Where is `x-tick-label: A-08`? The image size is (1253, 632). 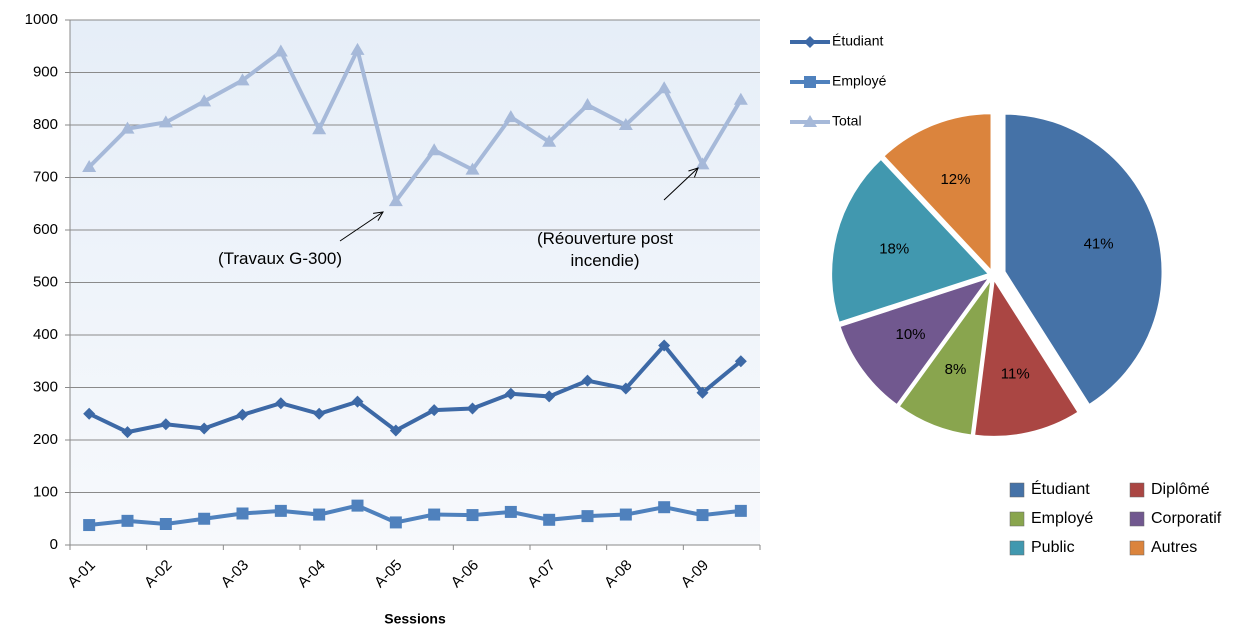 x-tick-label: A-08 is located at coordinates (618, 574).